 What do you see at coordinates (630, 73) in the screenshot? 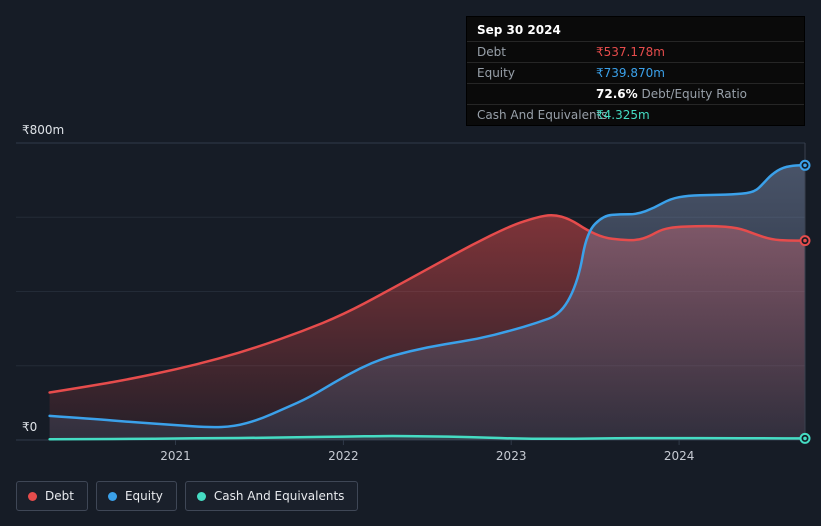
I see `tooltip-equity-value: ₹739.870m` at bounding box center [630, 73].